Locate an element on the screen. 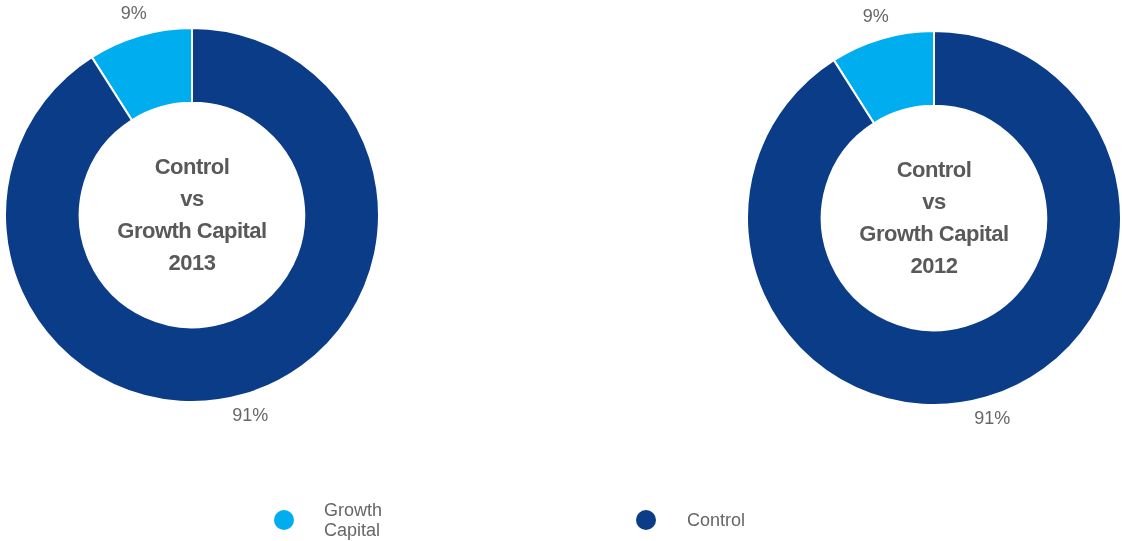  legend-label: Growth Capital is located at coordinates (354, 520).